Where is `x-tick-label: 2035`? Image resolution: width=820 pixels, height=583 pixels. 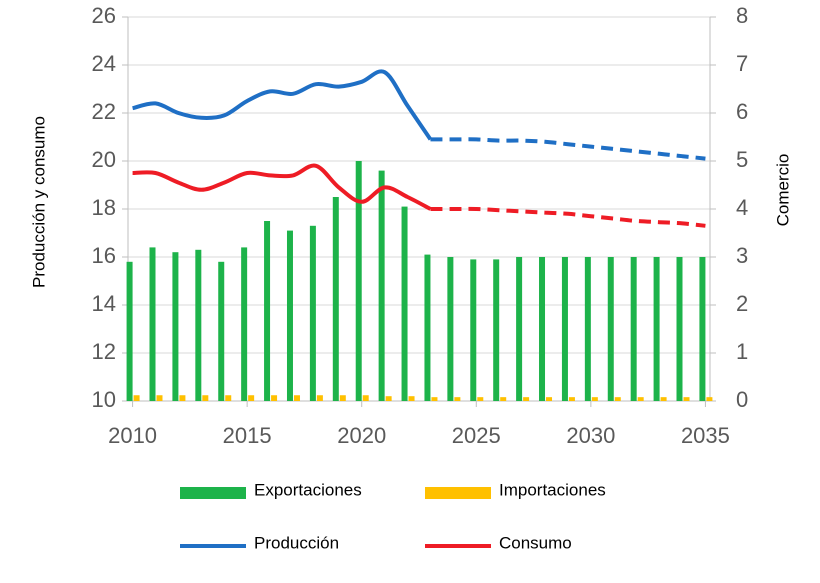
x-tick-label: 2035 is located at coordinates (705, 435).